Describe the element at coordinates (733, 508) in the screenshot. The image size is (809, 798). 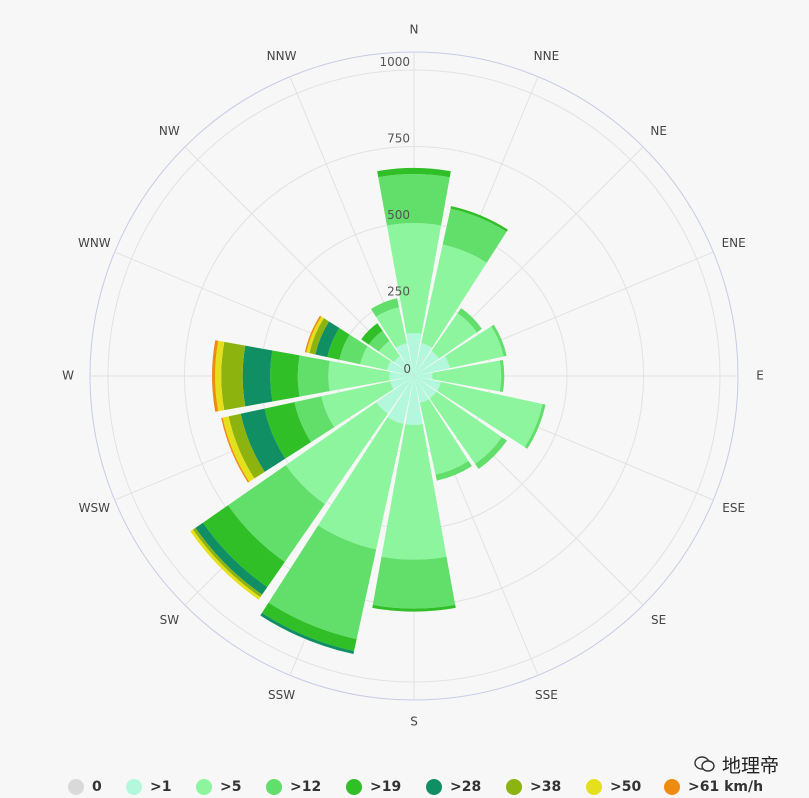
I see `direction-label-ESE: ESE` at that location.